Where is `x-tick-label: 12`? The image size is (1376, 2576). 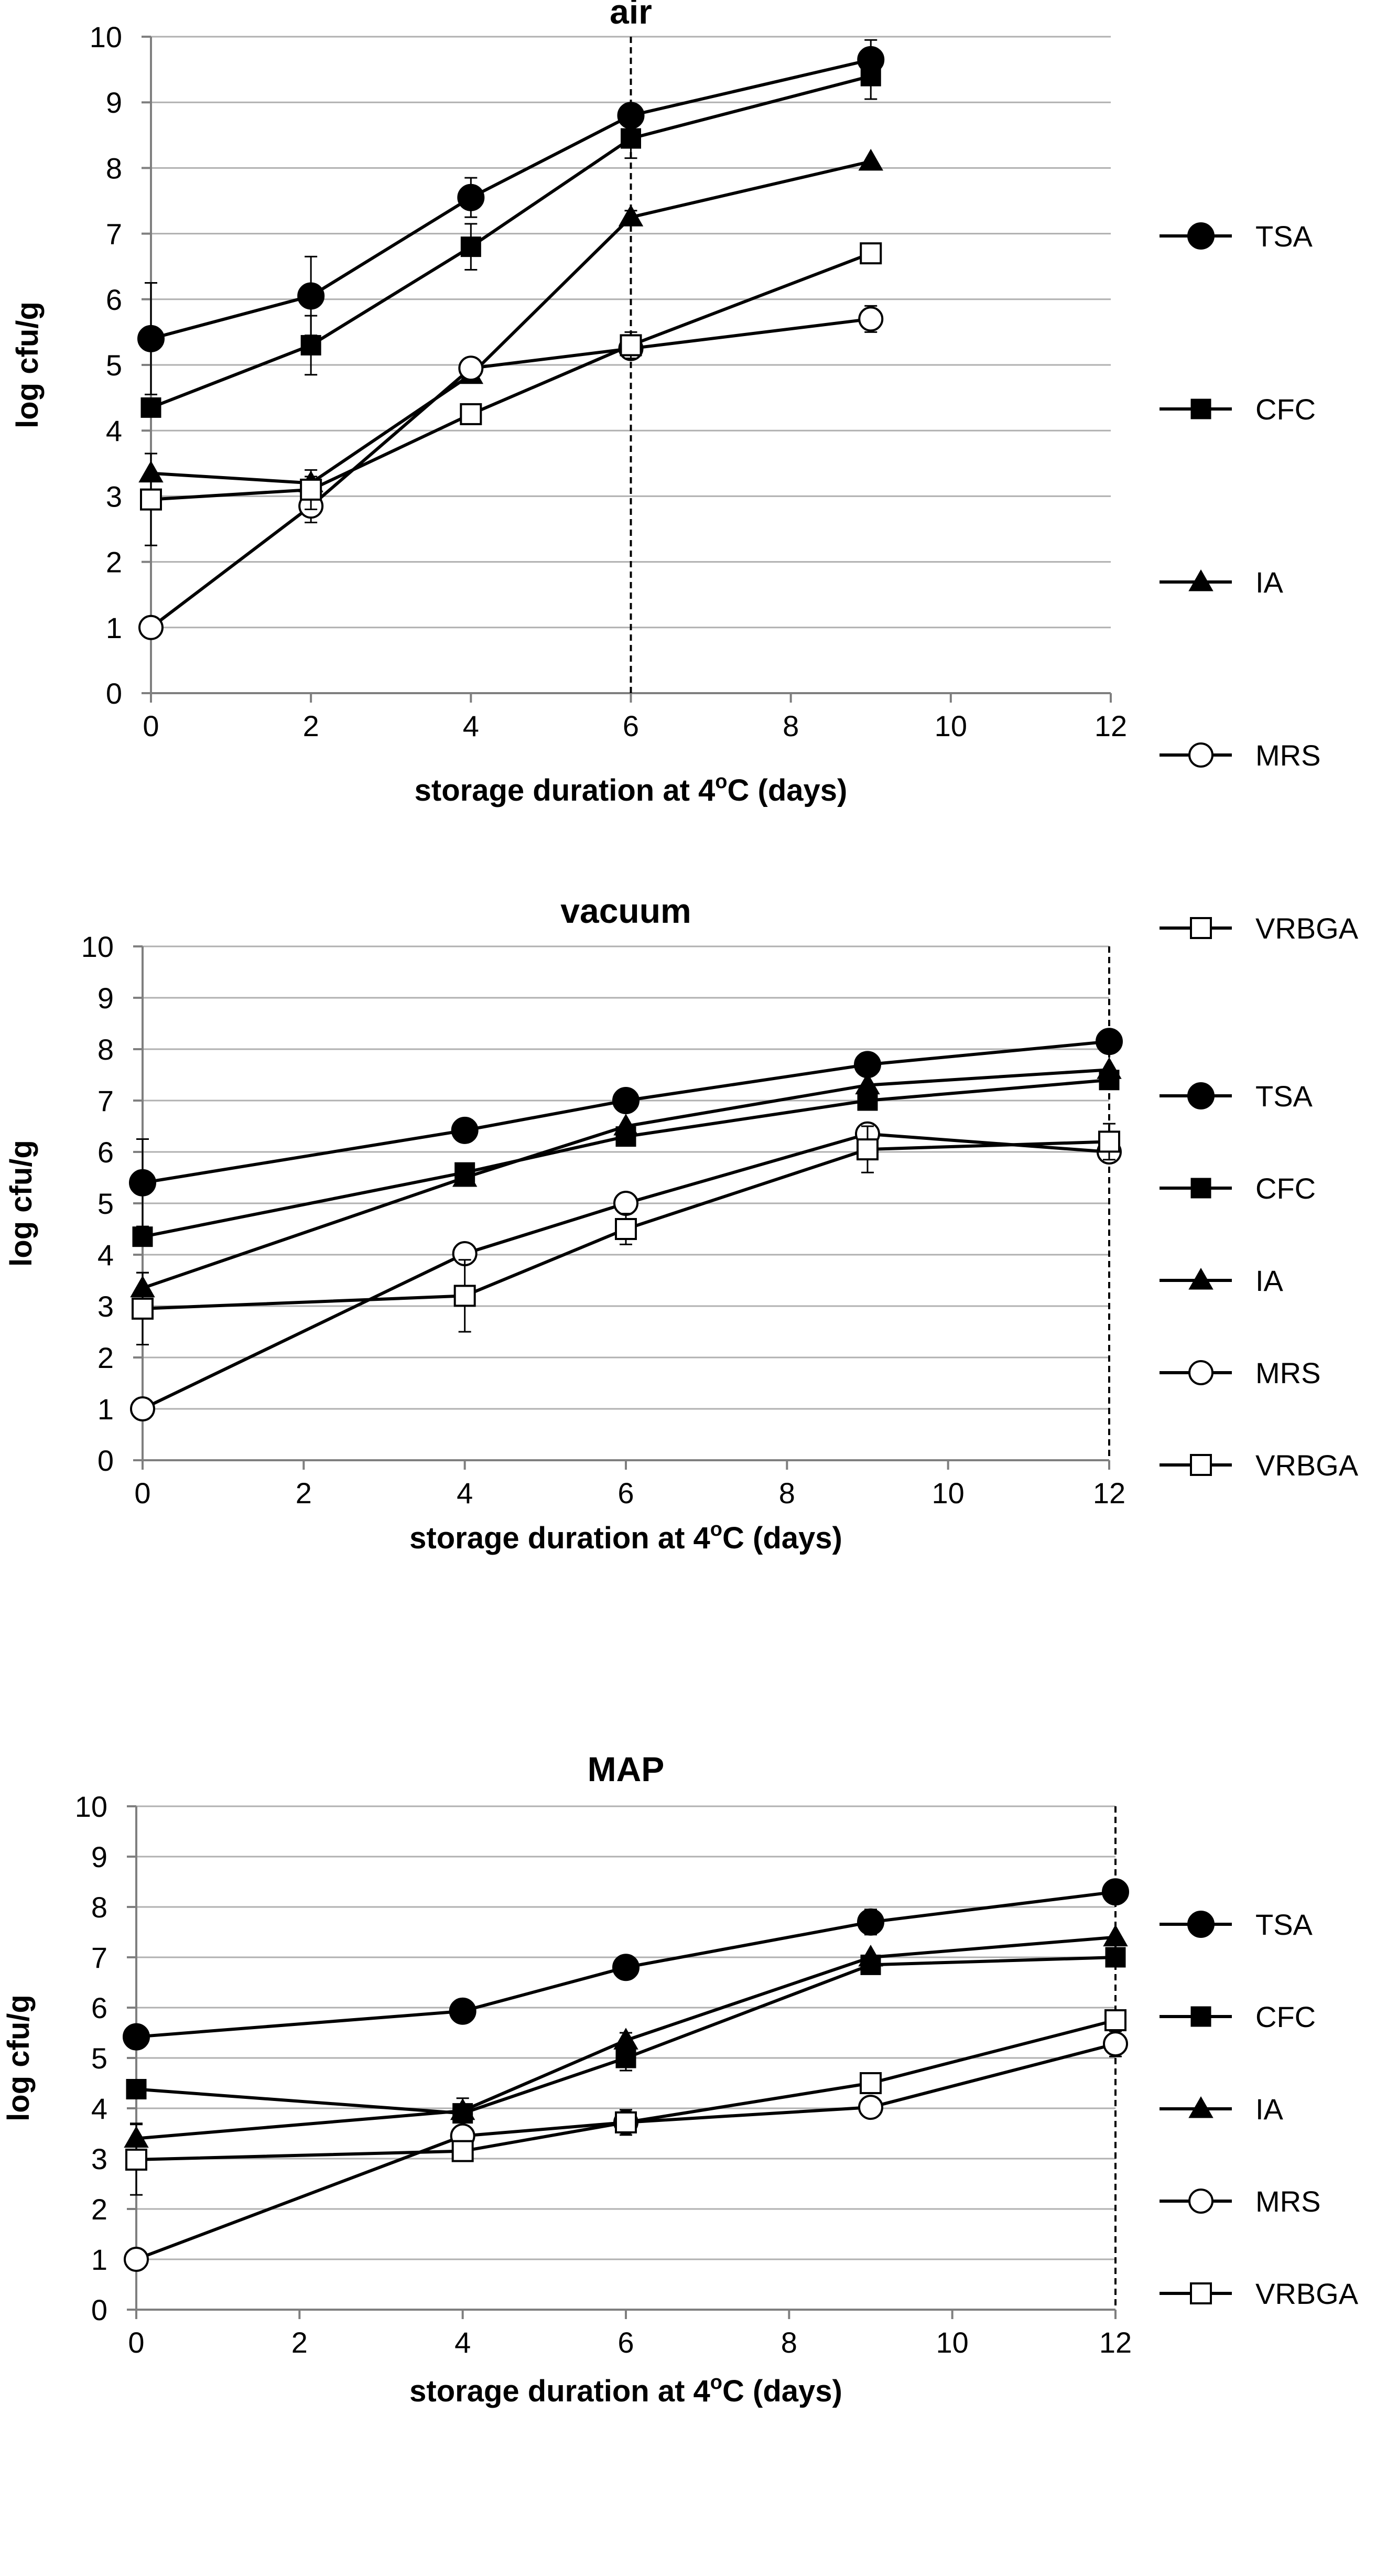
x-tick-label: 12 is located at coordinates (1109, 1493).